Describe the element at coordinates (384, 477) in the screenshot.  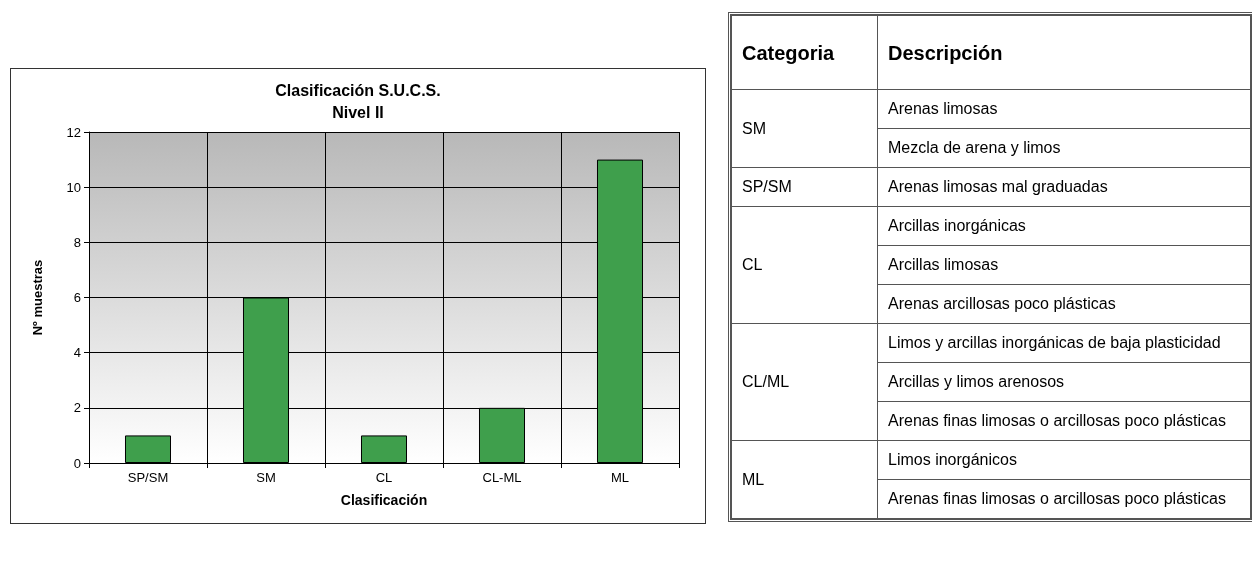
I see `x-tick-label: CL` at that location.